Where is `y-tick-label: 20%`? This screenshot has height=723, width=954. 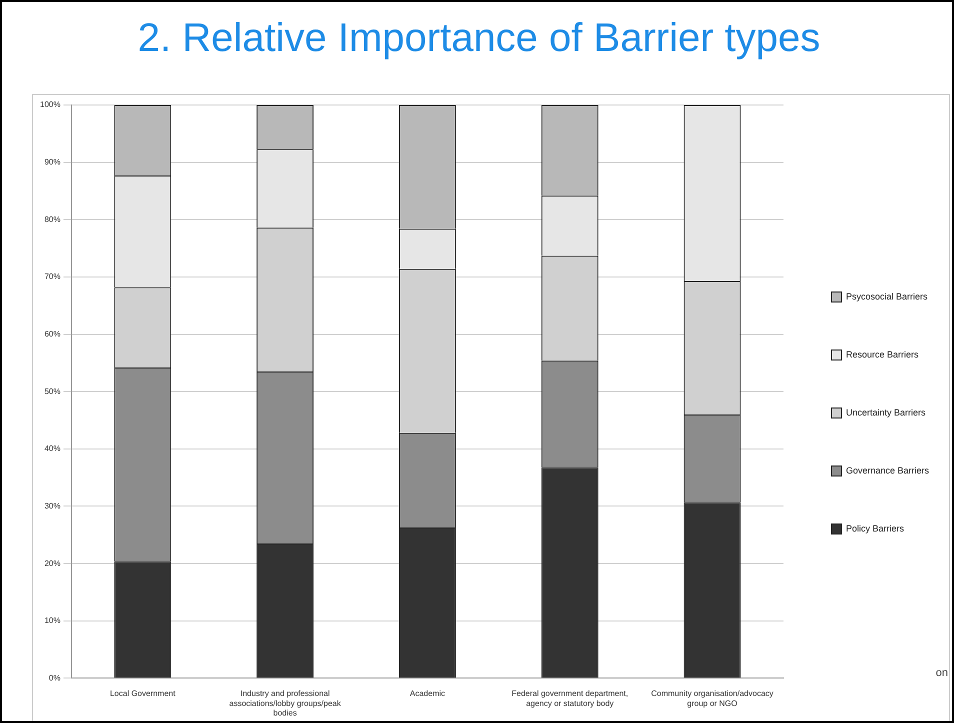 y-tick-label: 20% is located at coordinates (52, 563).